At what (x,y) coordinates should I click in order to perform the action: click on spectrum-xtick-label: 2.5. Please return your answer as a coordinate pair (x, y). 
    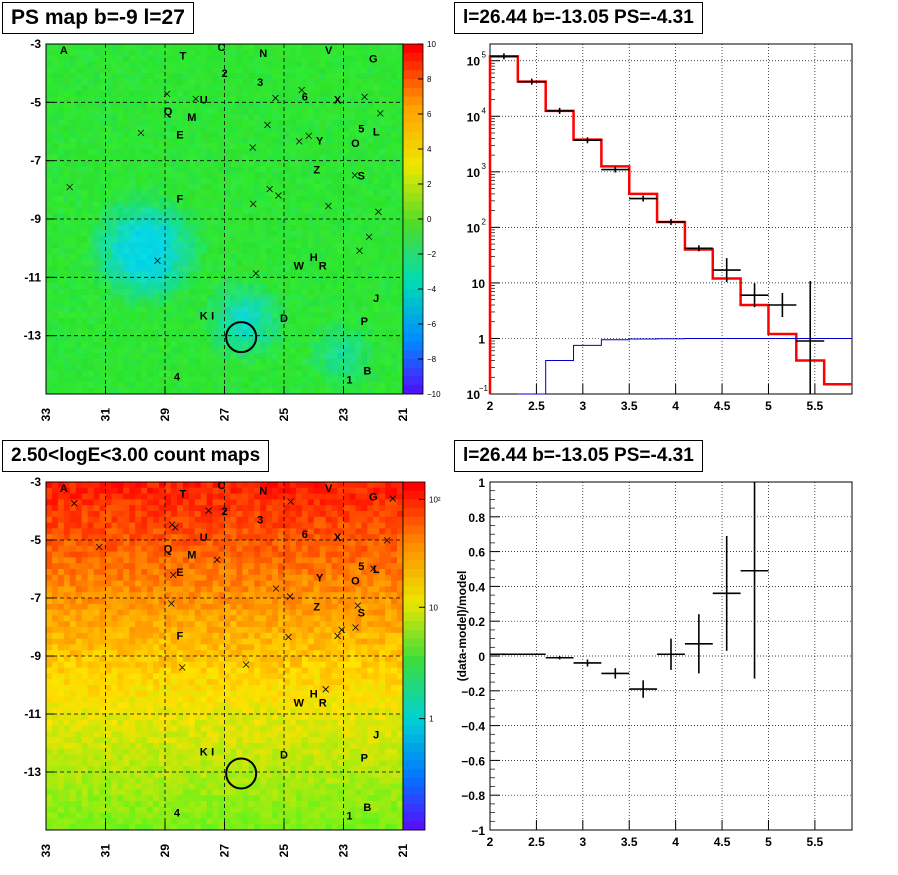
    Looking at the image, I should click on (536, 406).